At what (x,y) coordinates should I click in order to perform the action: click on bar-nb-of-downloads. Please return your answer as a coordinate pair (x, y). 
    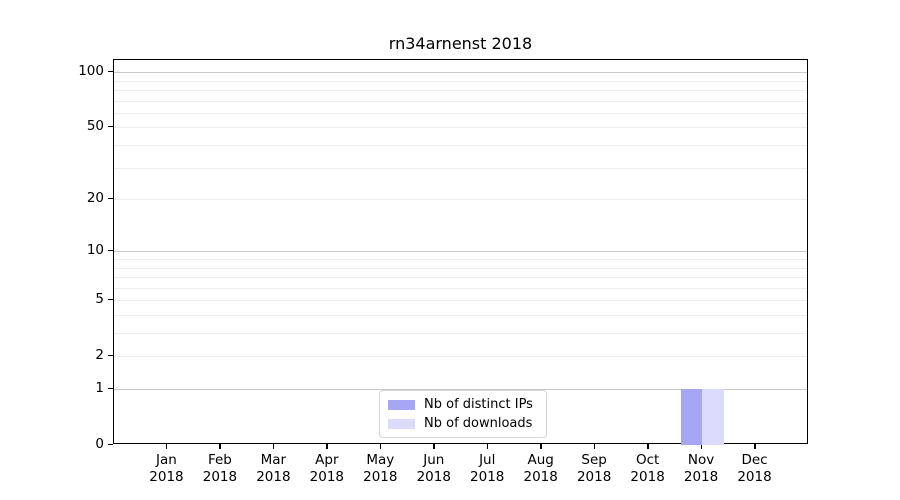
    Looking at the image, I should click on (713, 417).